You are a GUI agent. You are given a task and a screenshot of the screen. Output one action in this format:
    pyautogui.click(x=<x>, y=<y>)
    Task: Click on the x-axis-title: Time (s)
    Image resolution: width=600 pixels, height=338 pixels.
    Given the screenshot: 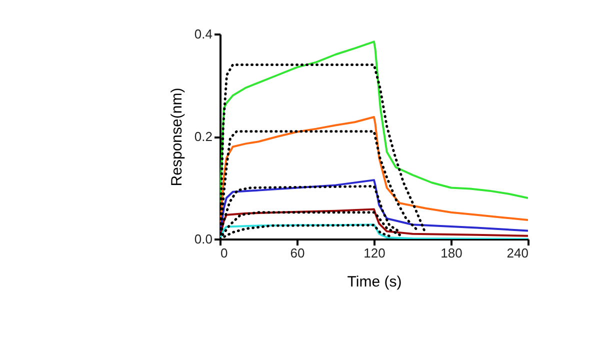 What is the action you would take?
    pyautogui.click(x=374, y=282)
    